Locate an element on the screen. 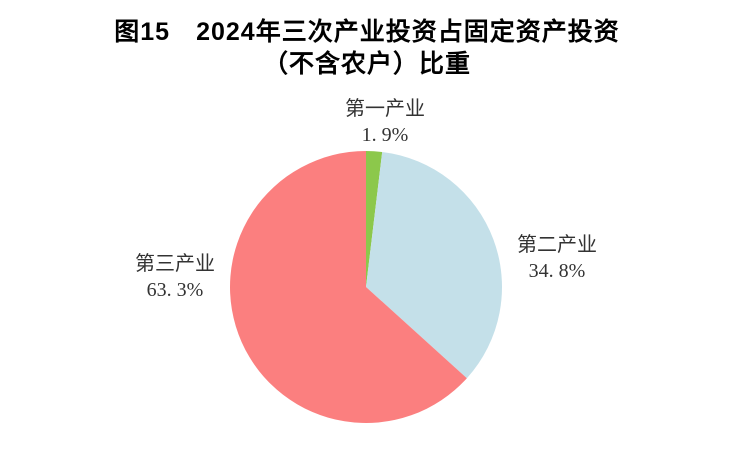 This screenshot has height=464, width=734. chart-title-line-2: （不含农户）比重 is located at coordinates (366, 64).